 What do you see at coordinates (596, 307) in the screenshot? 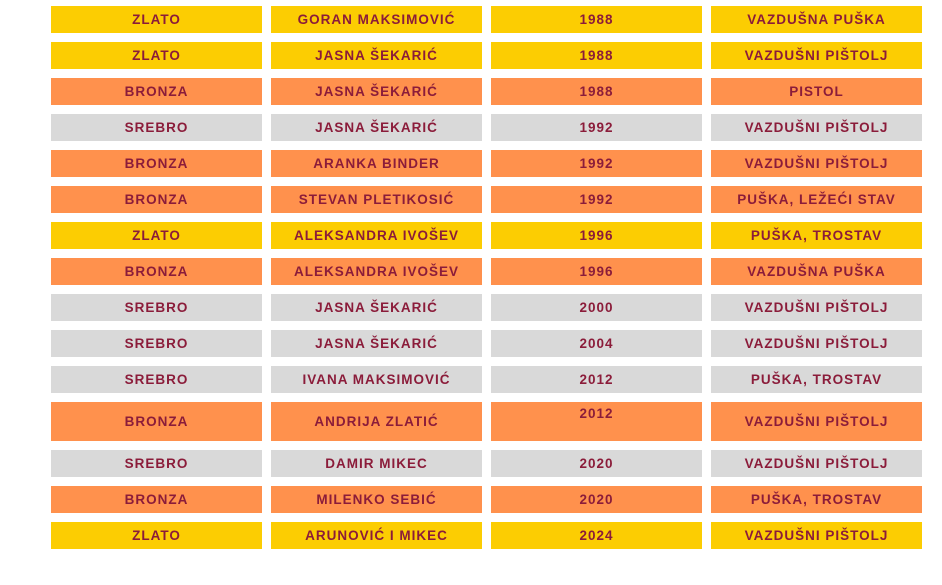
I see `year-cell: 2000` at bounding box center [596, 307].